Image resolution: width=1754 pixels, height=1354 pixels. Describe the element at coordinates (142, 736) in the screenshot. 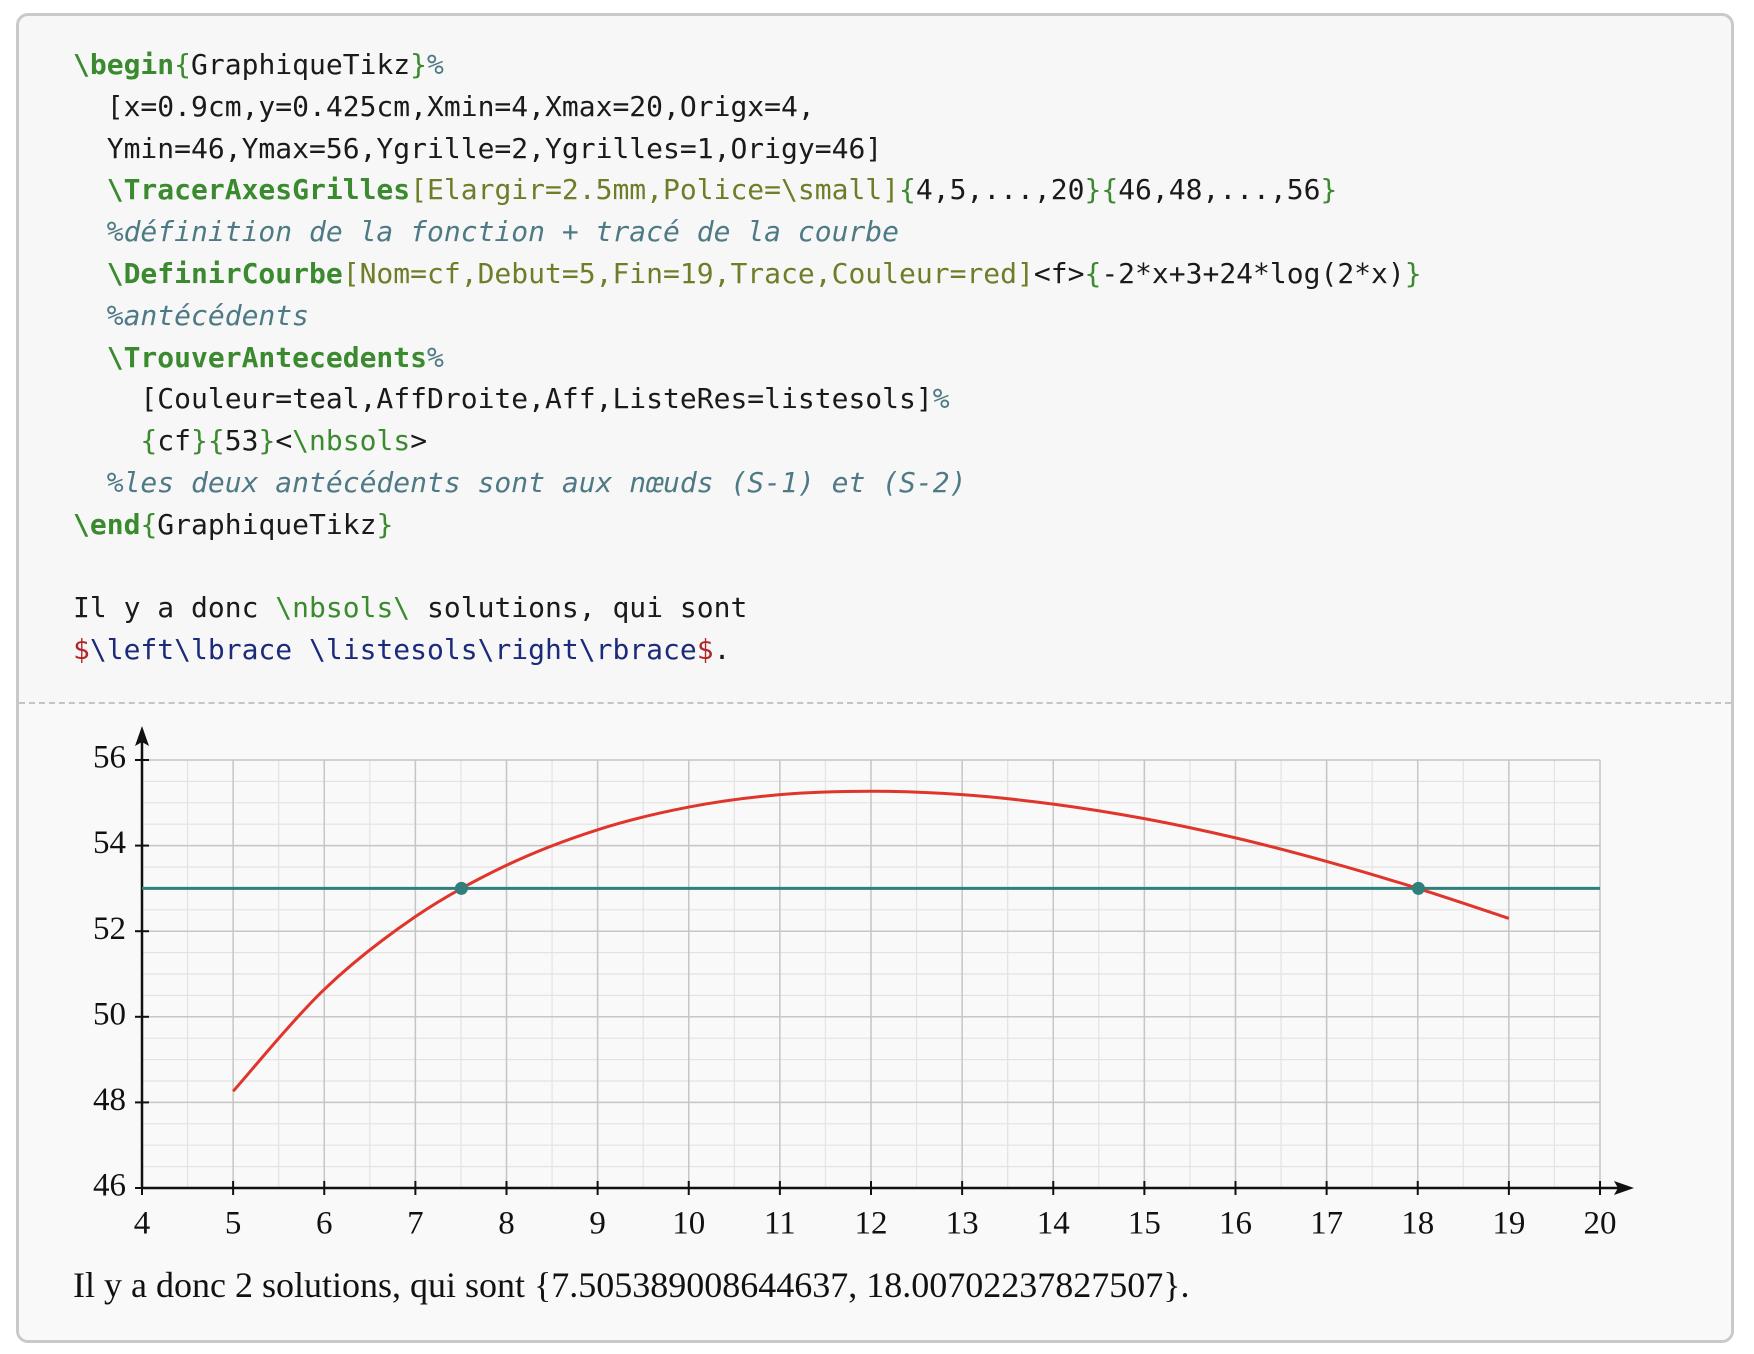

I see `y-axis-arrow` at that location.